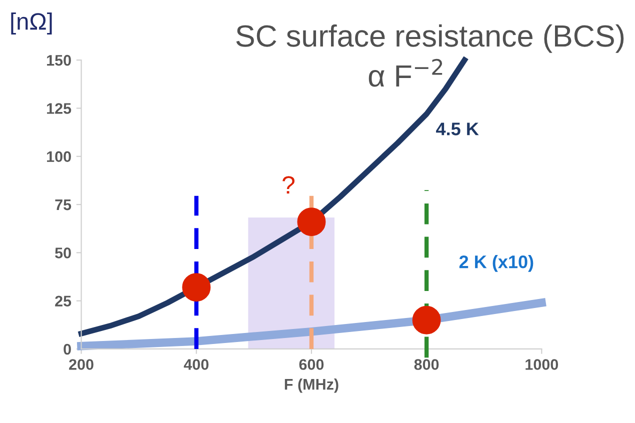 The width and height of the screenshot is (635, 423). Describe the element at coordinates (63, 205) in the screenshot. I see `y-tick-label: 75` at that location.